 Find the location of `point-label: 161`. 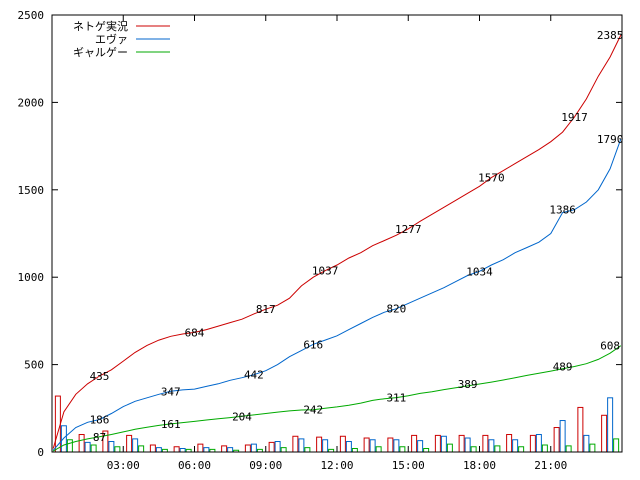

point-label: 161 is located at coordinates (171, 424).